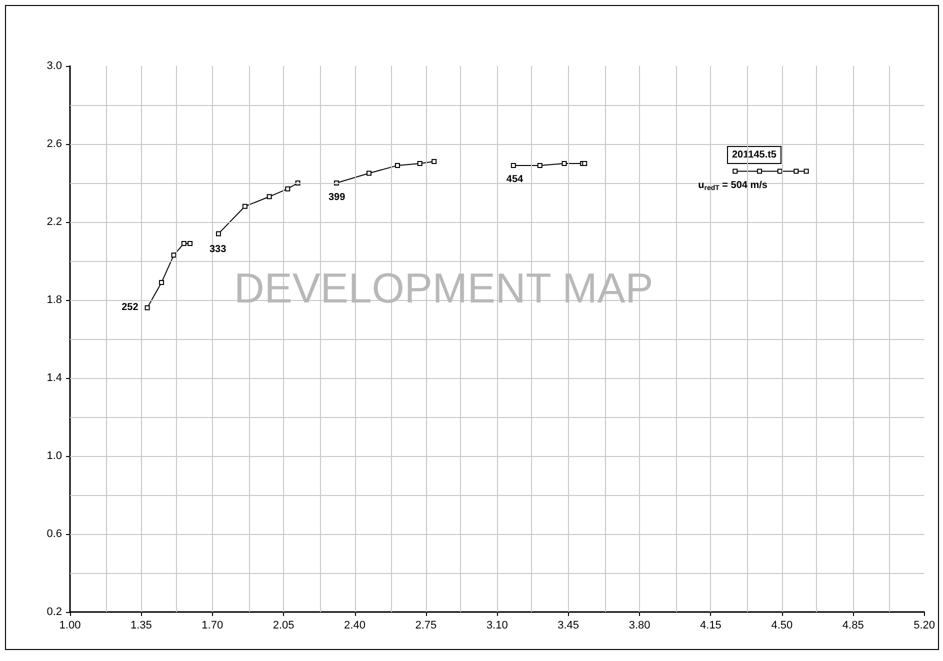 The image size is (943, 661). I want to click on series-label: 252, so click(130, 308).